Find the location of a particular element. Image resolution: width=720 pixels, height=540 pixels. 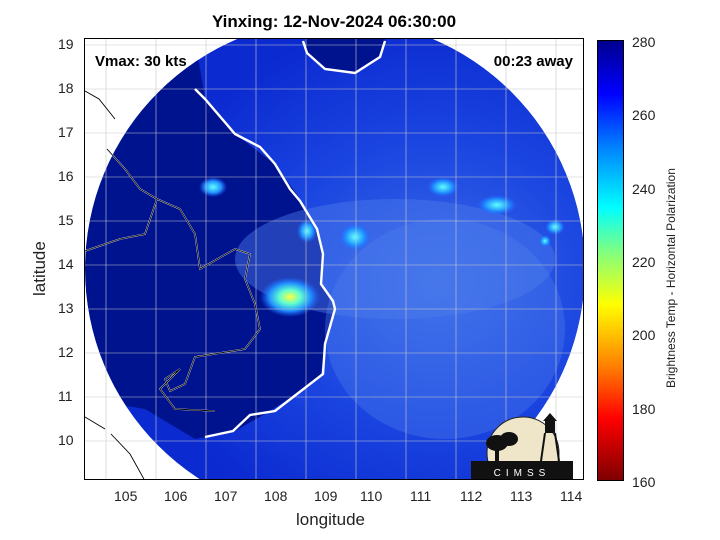

y-tick: 16 is located at coordinates (66, 176).